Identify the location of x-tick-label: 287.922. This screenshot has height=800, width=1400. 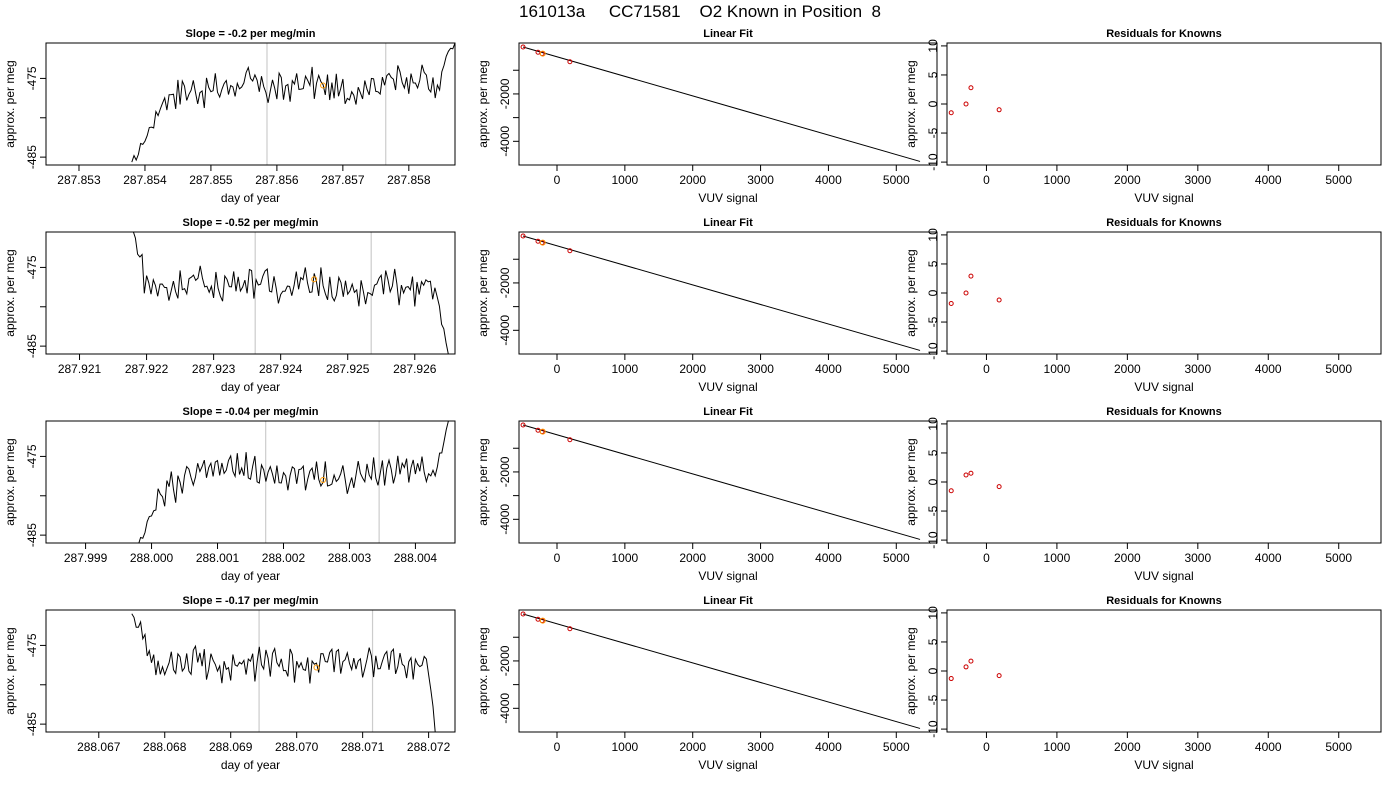
(147, 369).